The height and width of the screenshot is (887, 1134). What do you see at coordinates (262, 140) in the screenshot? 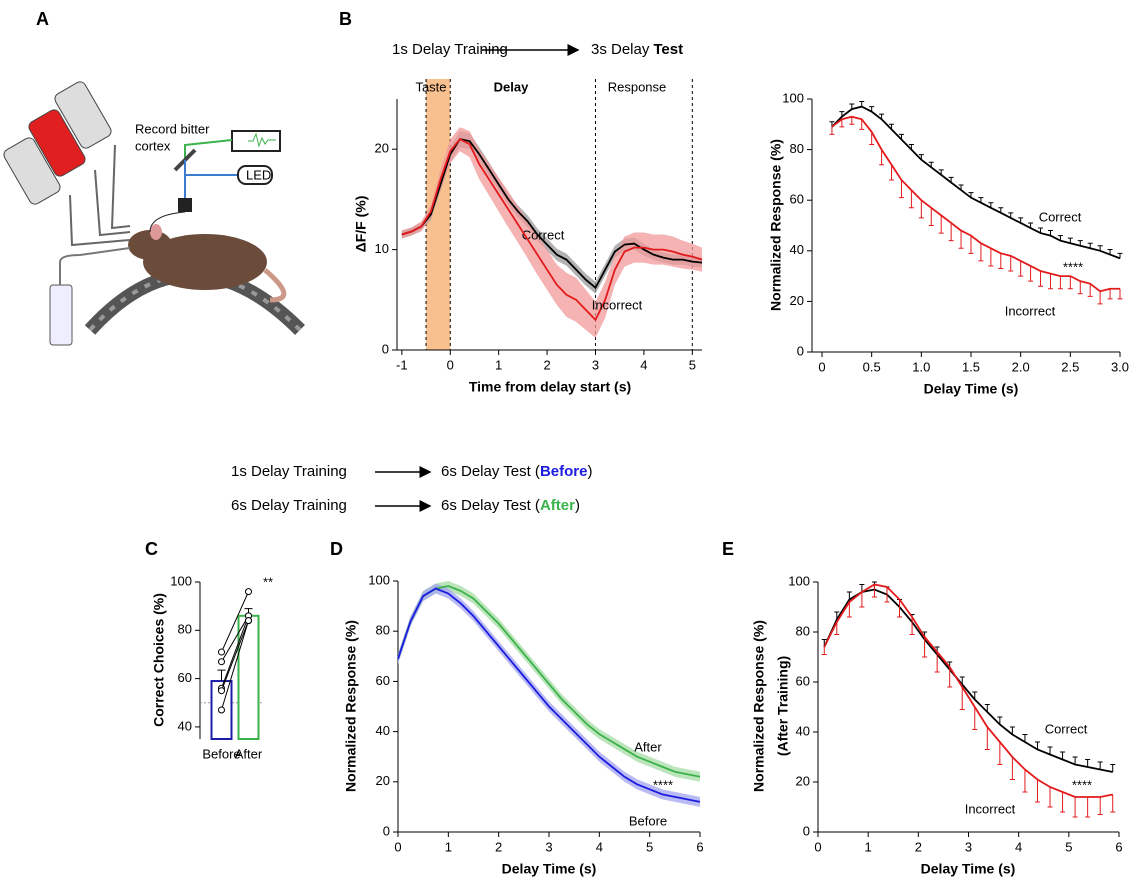
I see `trace-icon` at bounding box center [262, 140].